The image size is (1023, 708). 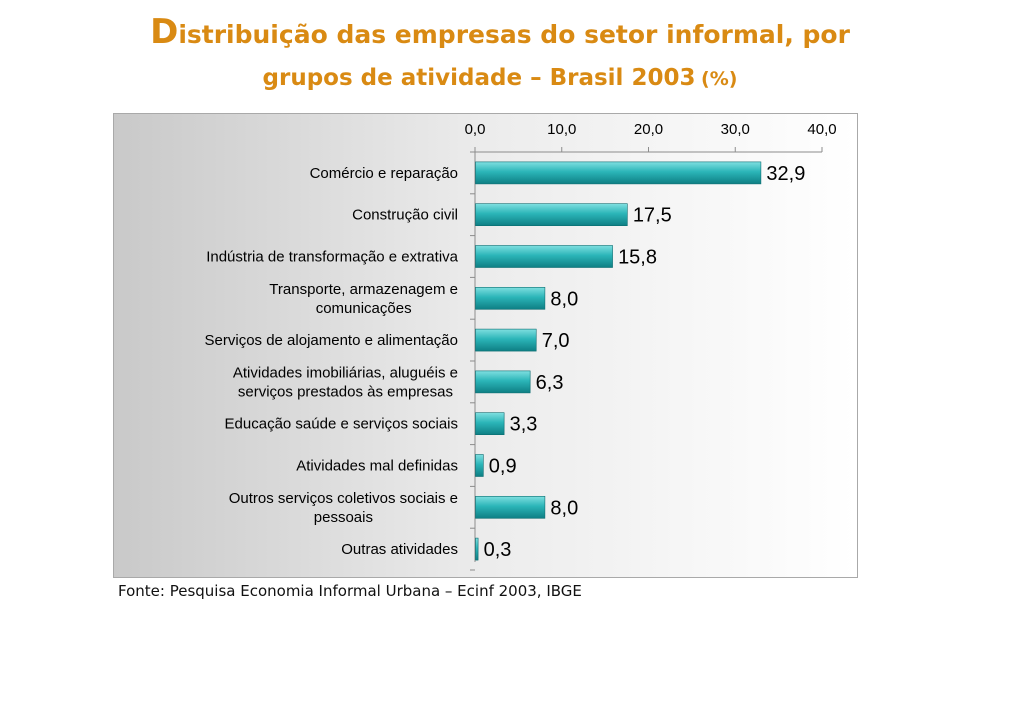 What do you see at coordinates (341, 424) in the screenshot?
I see `category-label: Educação saúde e serviços sociais` at bounding box center [341, 424].